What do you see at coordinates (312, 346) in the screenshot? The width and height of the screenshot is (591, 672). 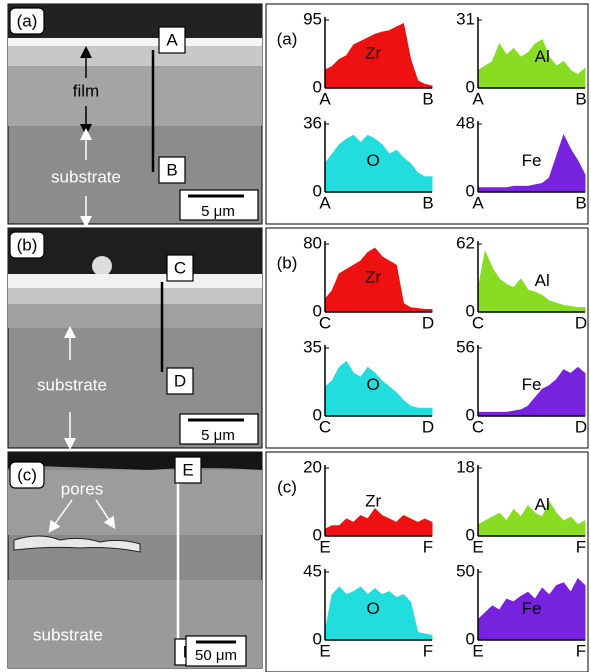 I see `y-tick-label: 35` at bounding box center [312, 346].